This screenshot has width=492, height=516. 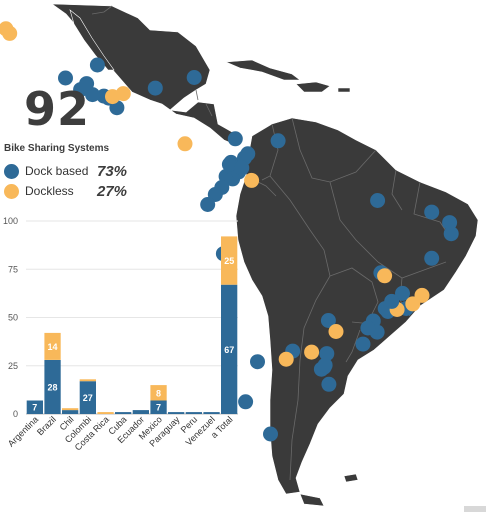 I want to click on x-tick-label: Brazil, so click(x=46, y=425).